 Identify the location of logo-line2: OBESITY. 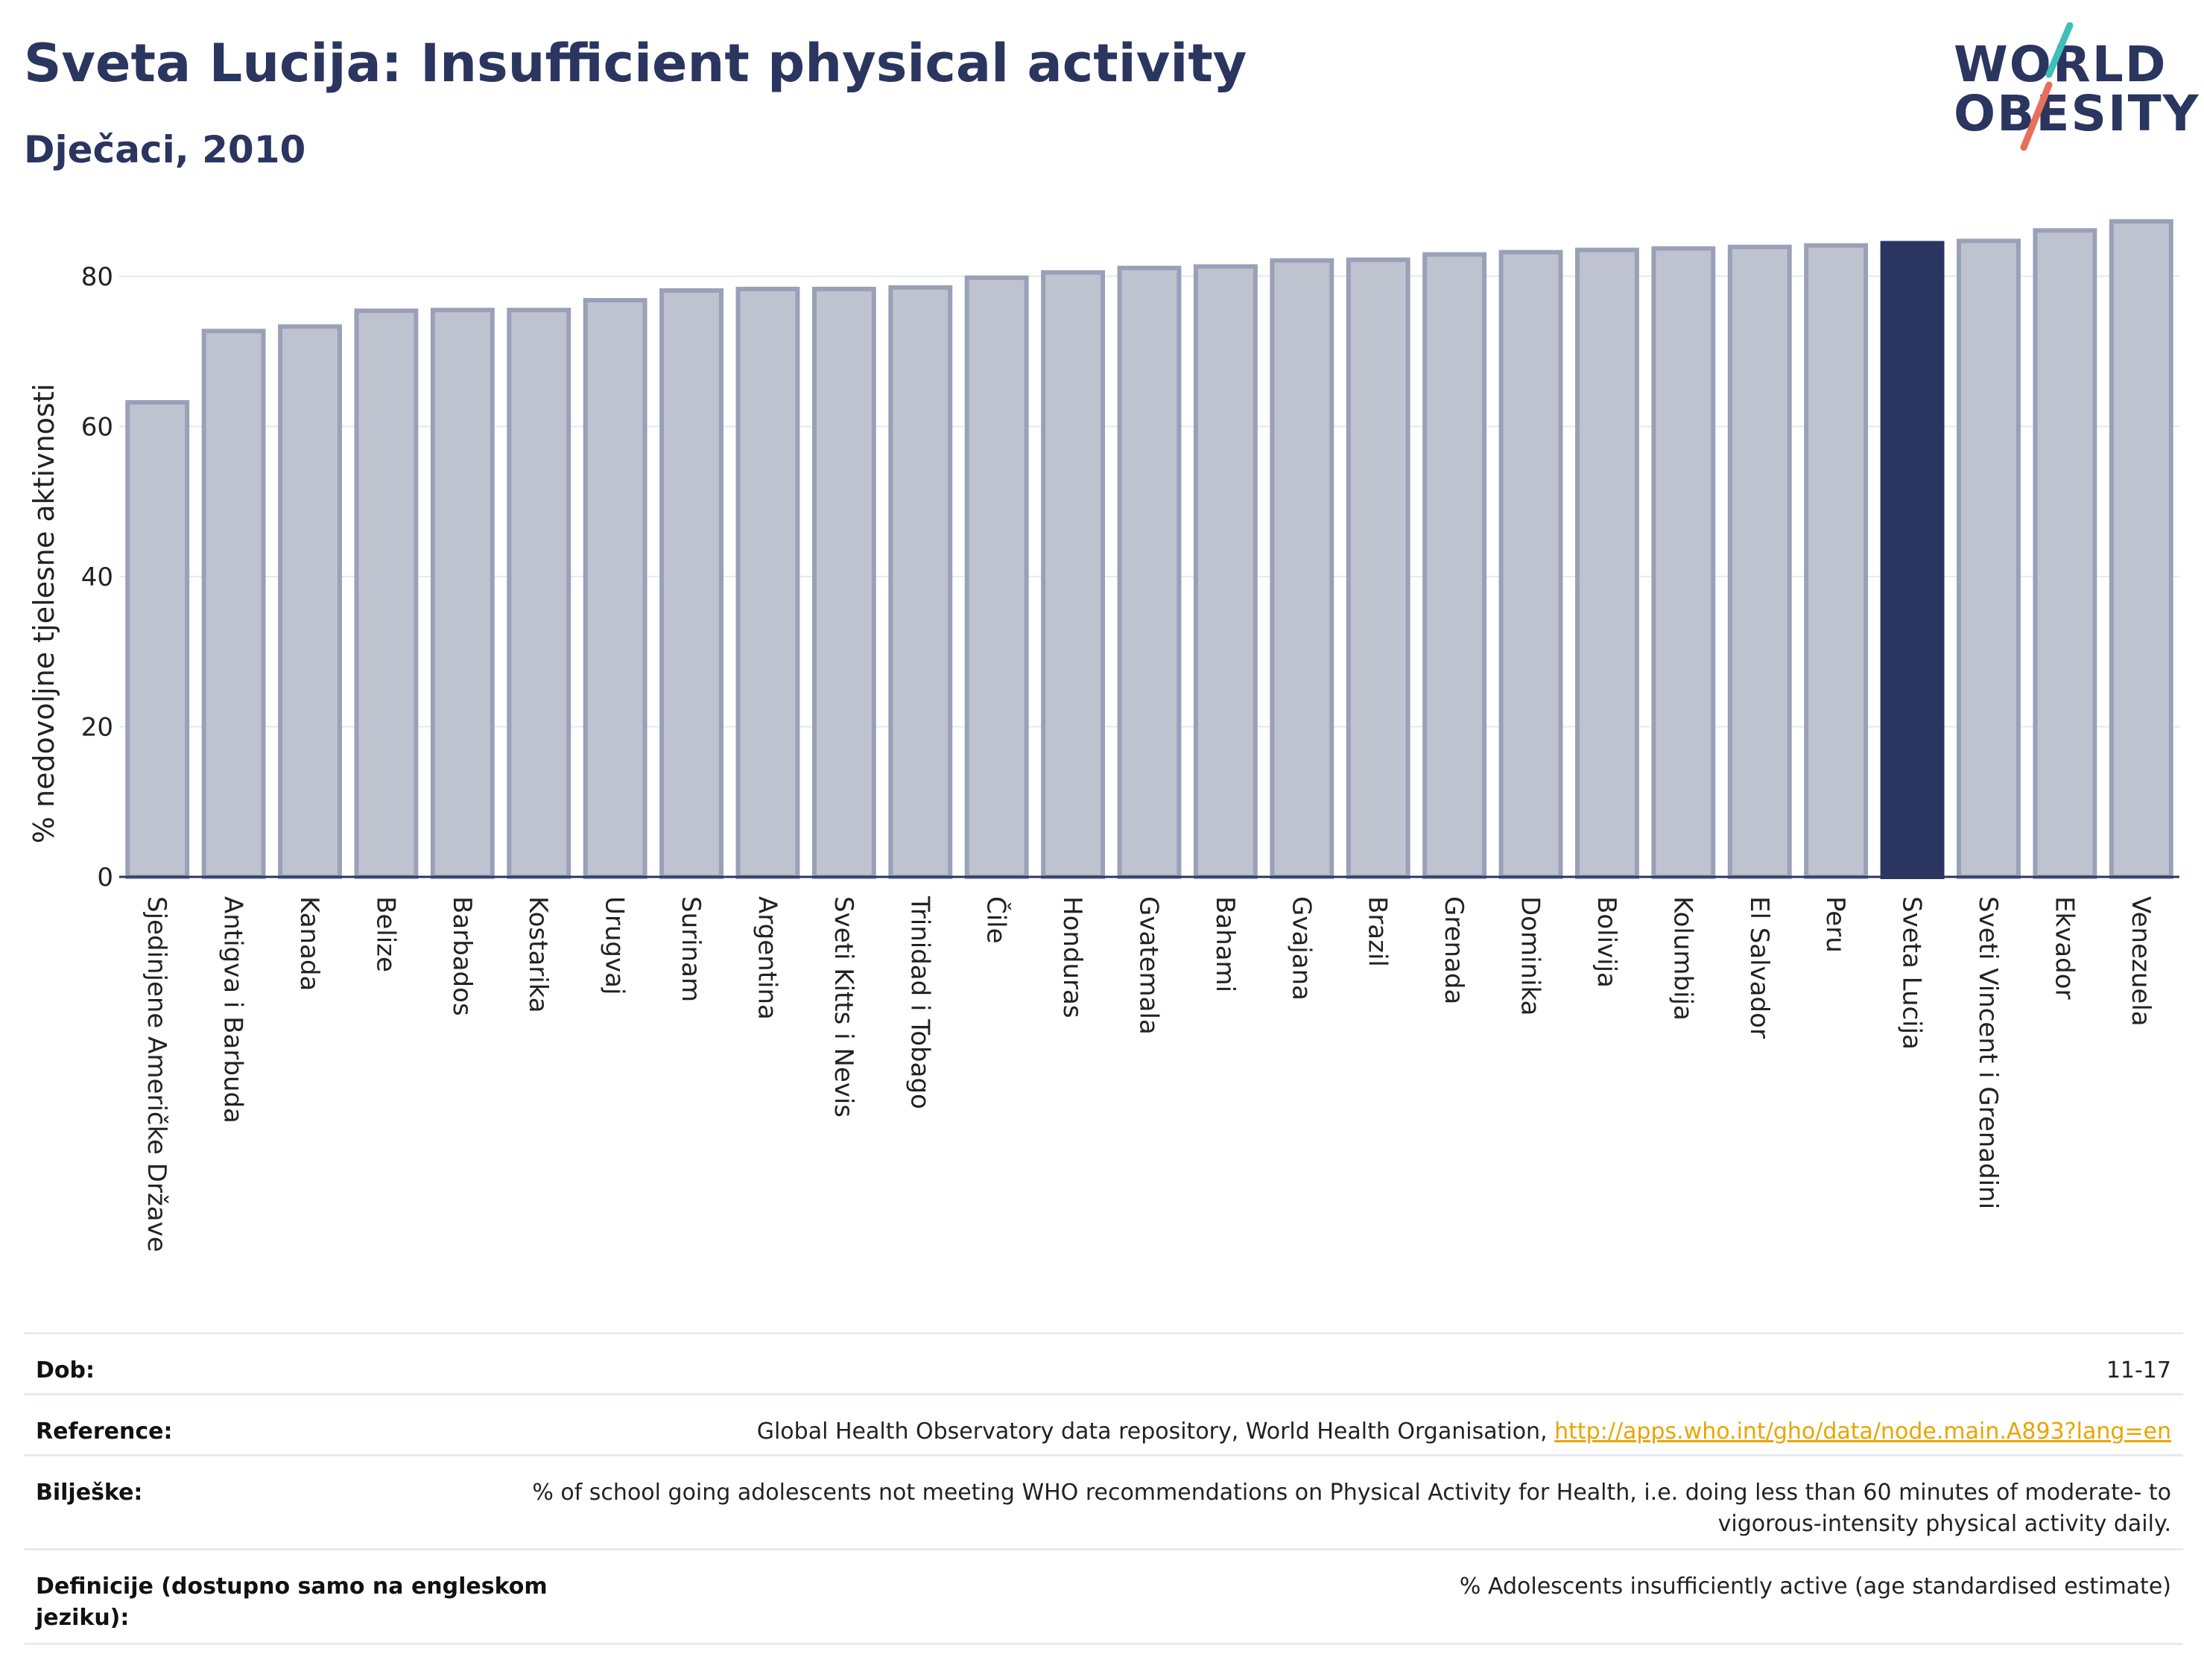
(2077, 113).